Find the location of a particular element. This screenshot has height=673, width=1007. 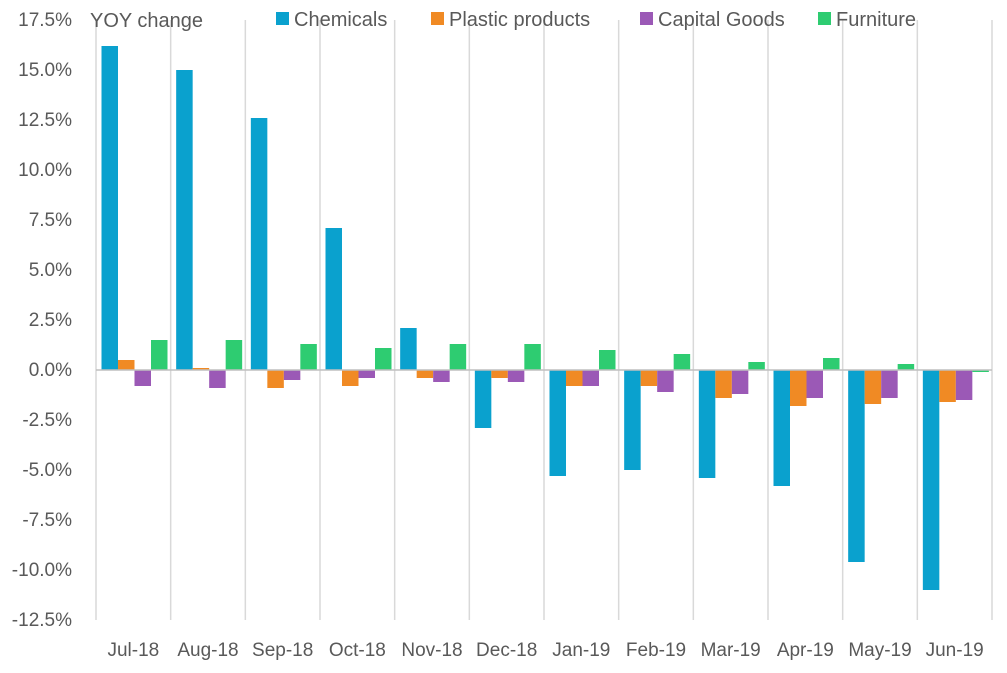

x-category-label: Nov-18 is located at coordinates (431, 650).